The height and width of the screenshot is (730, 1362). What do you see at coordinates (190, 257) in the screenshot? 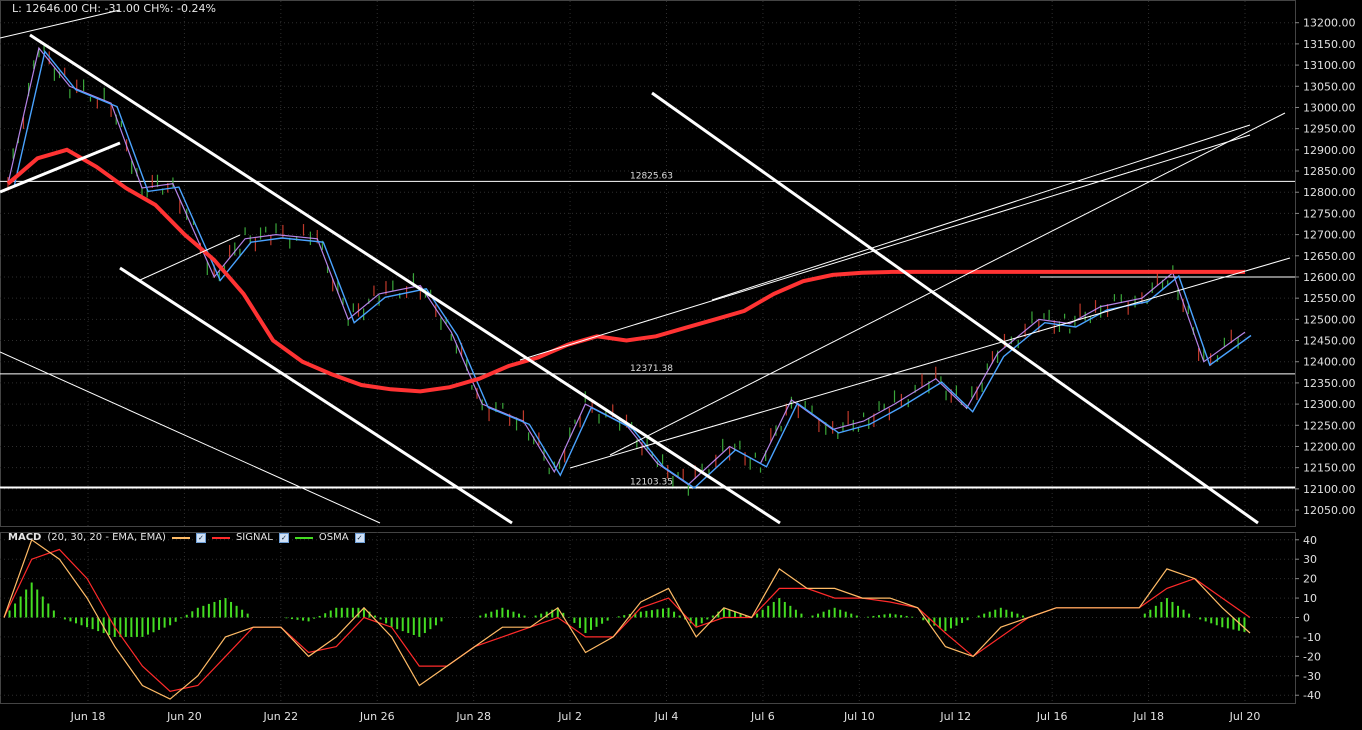
I see `trendline-small` at bounding box center [190, 257].